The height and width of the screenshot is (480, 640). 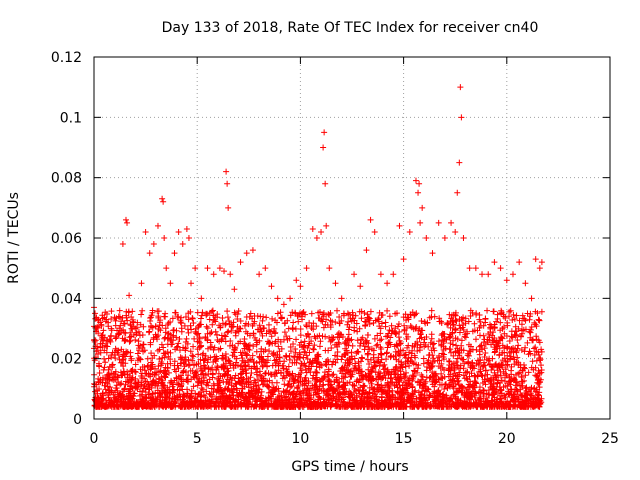 I want to click on x-tick-label: 25, so click(x=610, y=439).